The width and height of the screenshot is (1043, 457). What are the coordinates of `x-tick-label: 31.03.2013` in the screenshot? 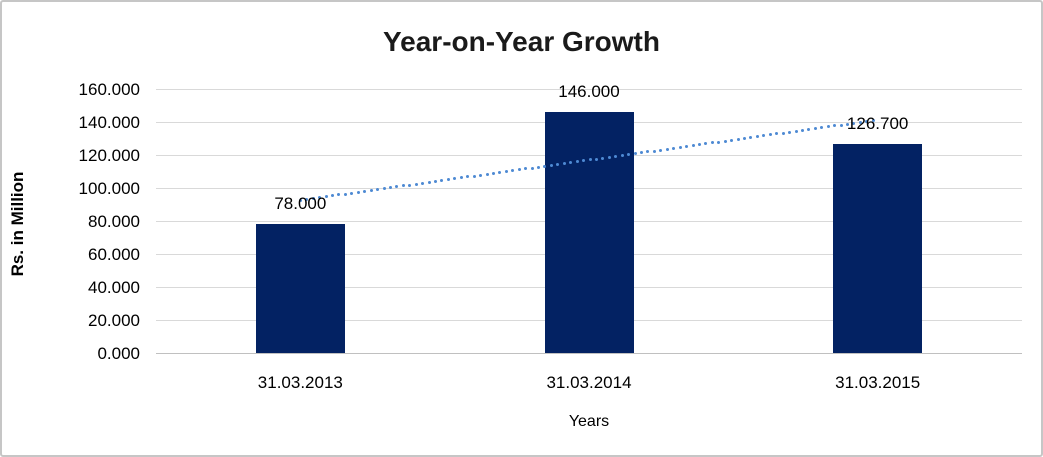 It's located at (300, 382).